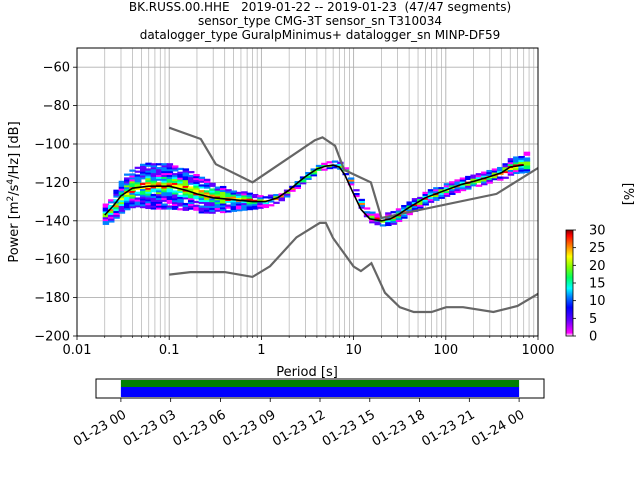 This screenshot has height=480, width=640. I want to click on x-tick-label: 10, so click(353, 350).